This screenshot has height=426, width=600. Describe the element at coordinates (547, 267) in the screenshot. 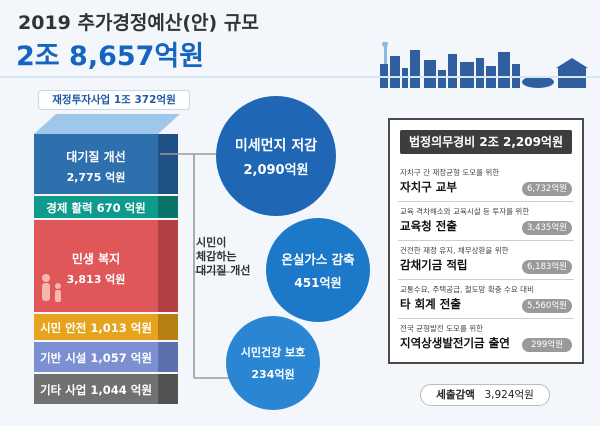

I see `mandatory-item-value: 6,183억원` at that location.